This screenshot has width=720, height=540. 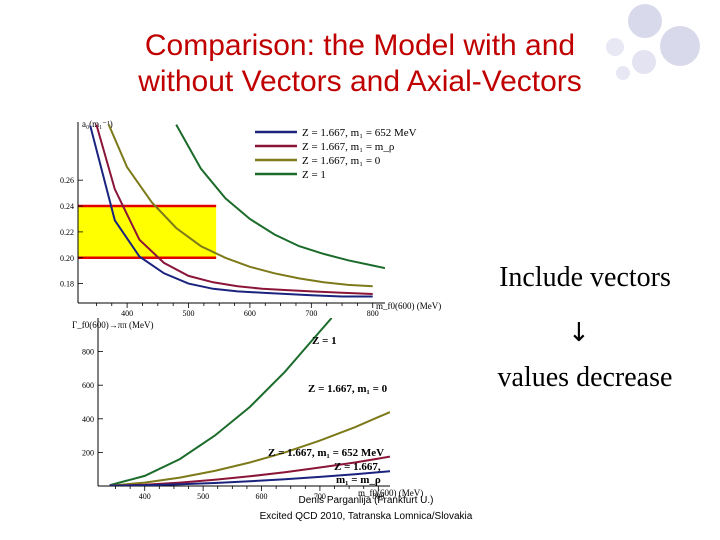 What do you see at coordinates (348, 389) in the screenshot?
I see `curve-annotation: Z = 1.667, m₁ = 0` at bounding box center [348, 389].